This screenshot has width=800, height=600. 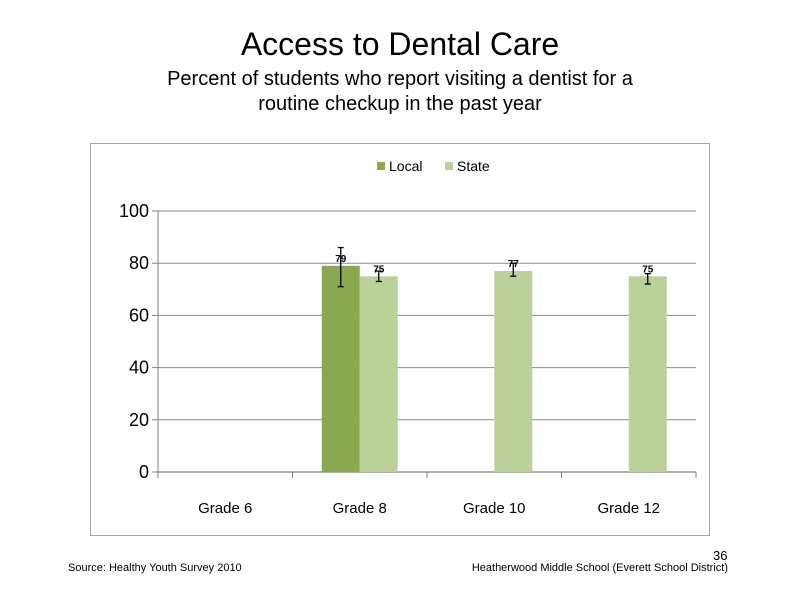 I want to click on bar-local, so click(x=340, y=368).